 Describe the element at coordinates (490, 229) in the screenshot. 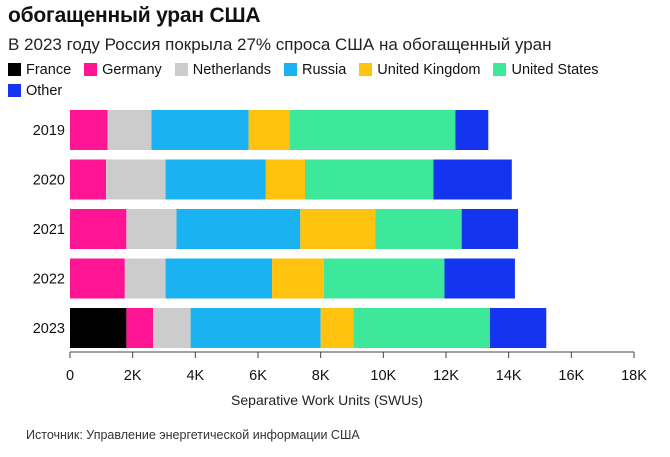

I see `bar-other-2021` at that location.